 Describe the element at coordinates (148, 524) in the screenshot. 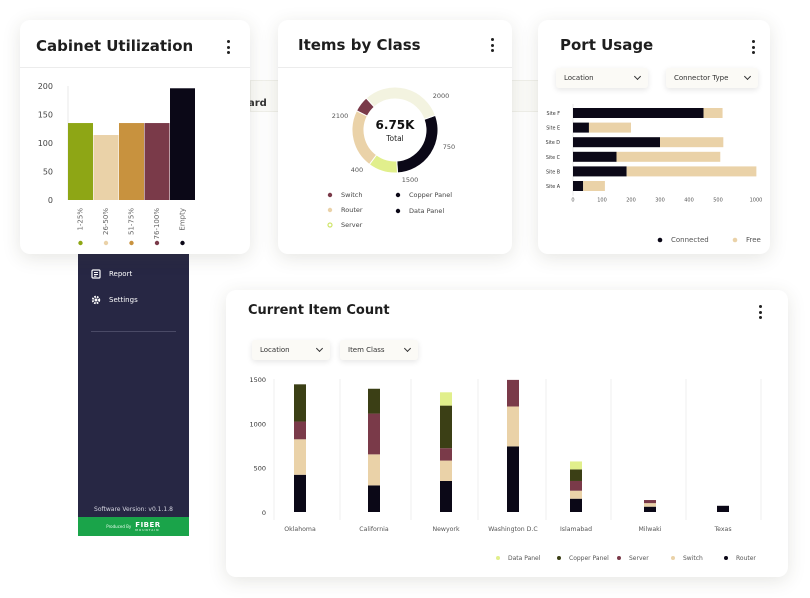

I see `brand-name: FIBER` at that location.